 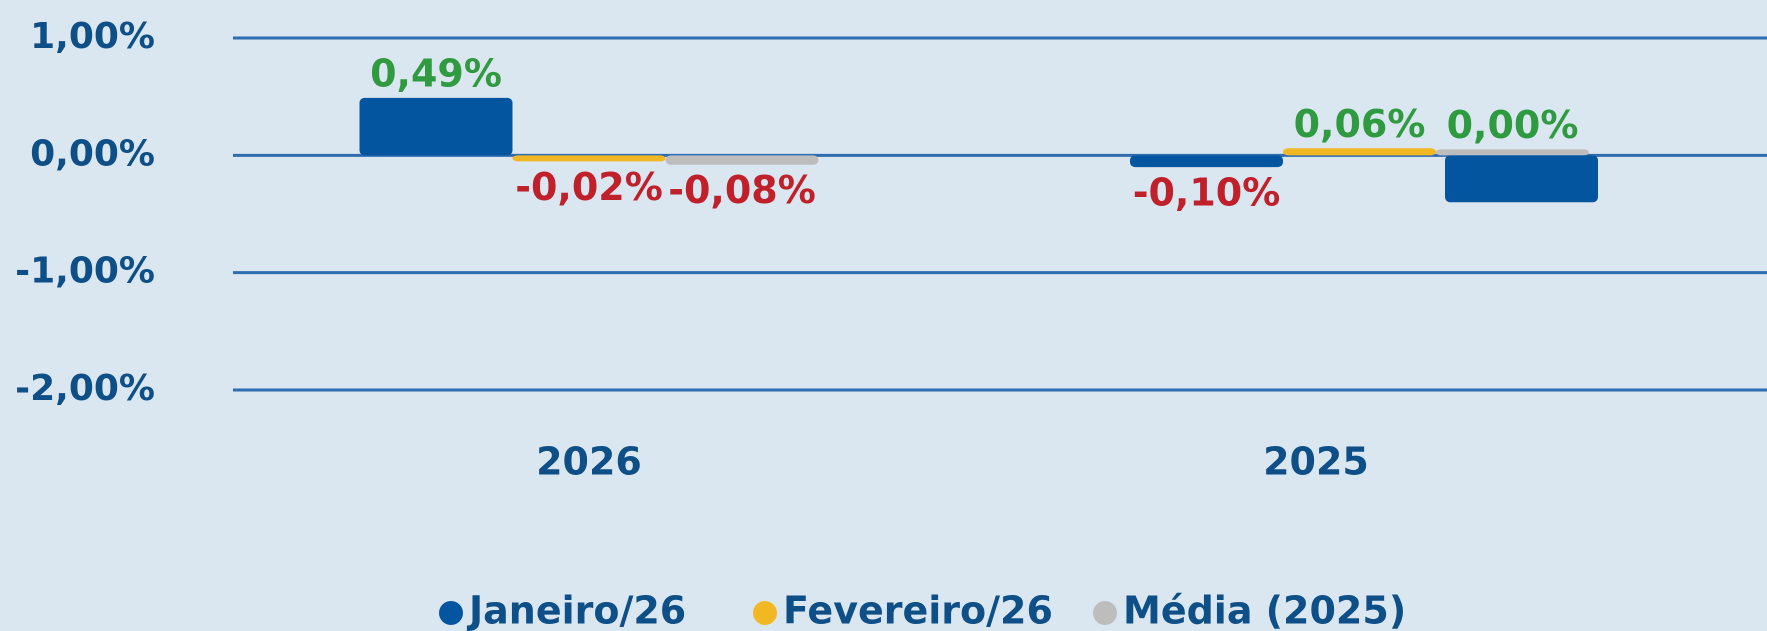 What do you see at coordinates (1316, 462) in the screenshot?
I see `x-tick-label: 2025` at bounding box center [1316, 462].